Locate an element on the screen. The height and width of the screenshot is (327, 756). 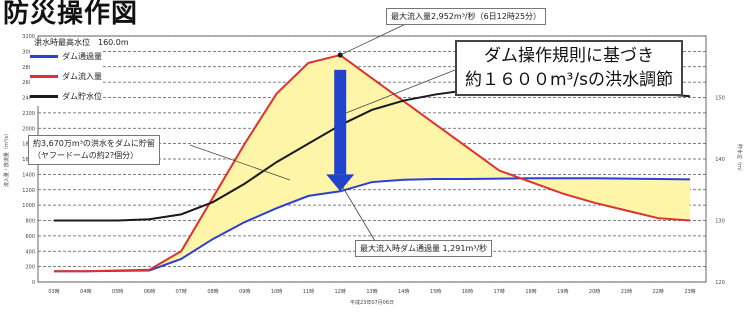
y-tick-label: 600 is located at coordinates (30, 237).